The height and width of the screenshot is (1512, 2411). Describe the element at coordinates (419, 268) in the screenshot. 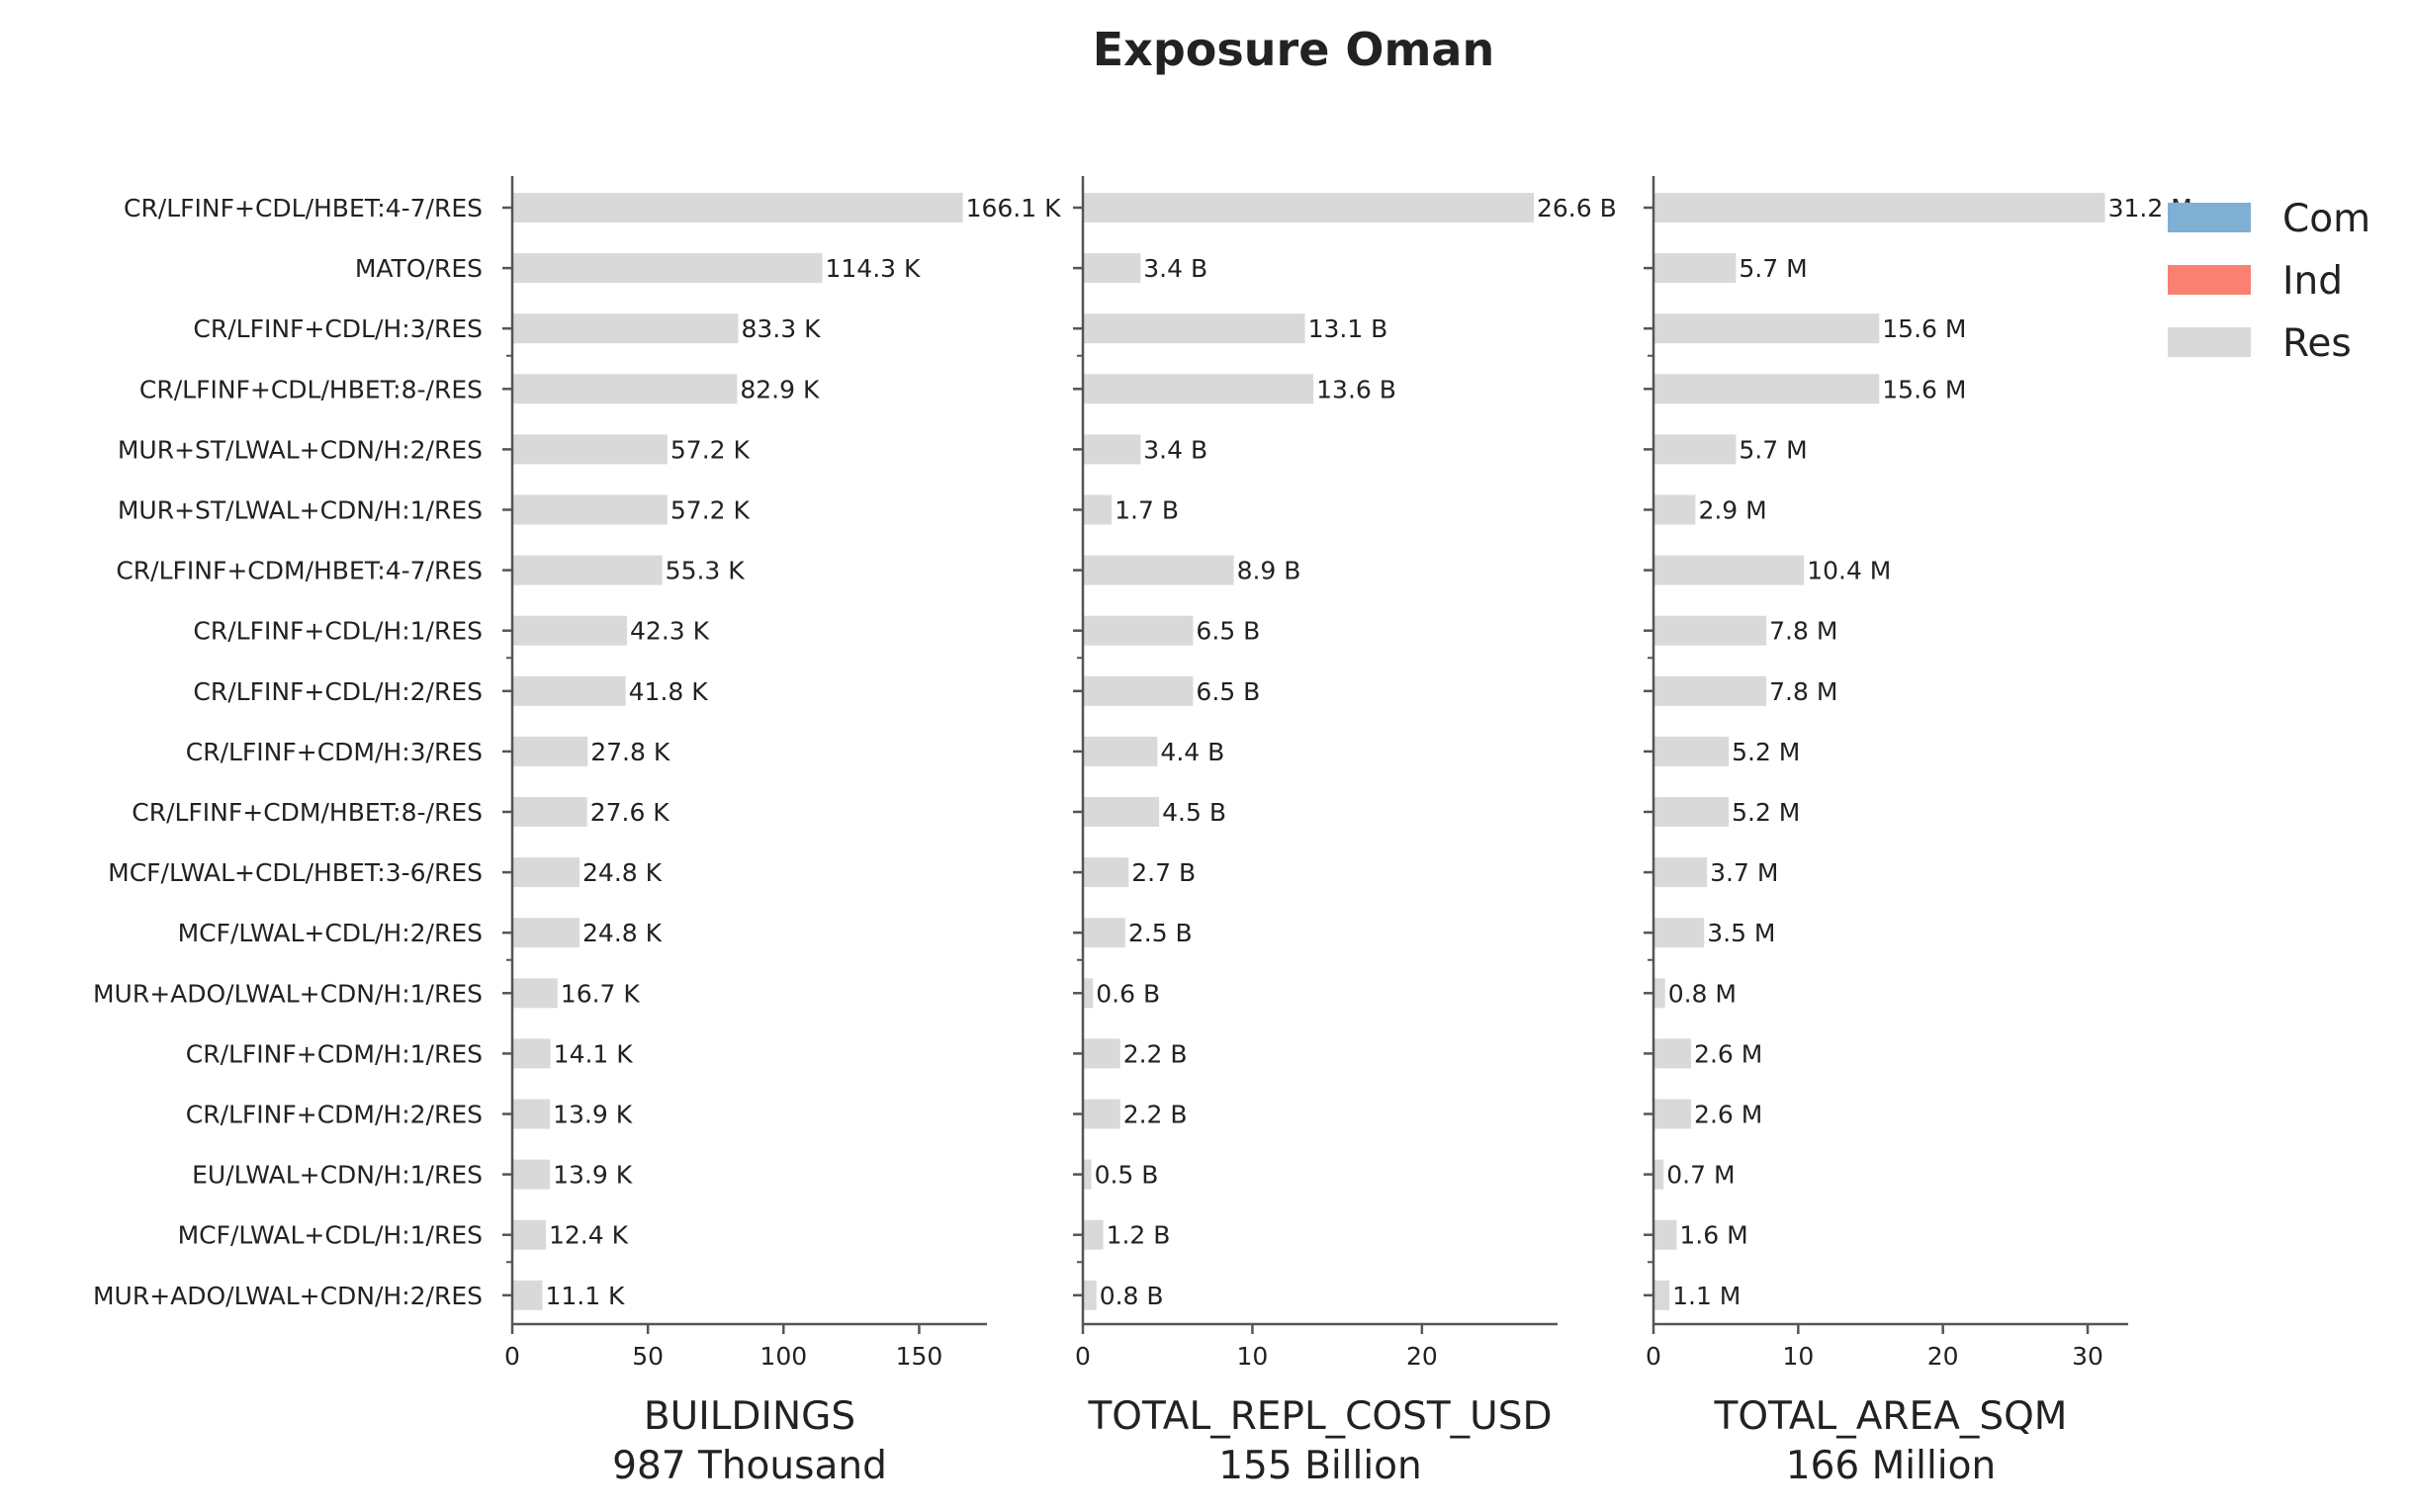

I see `category-label: MATO/RES` at that location.